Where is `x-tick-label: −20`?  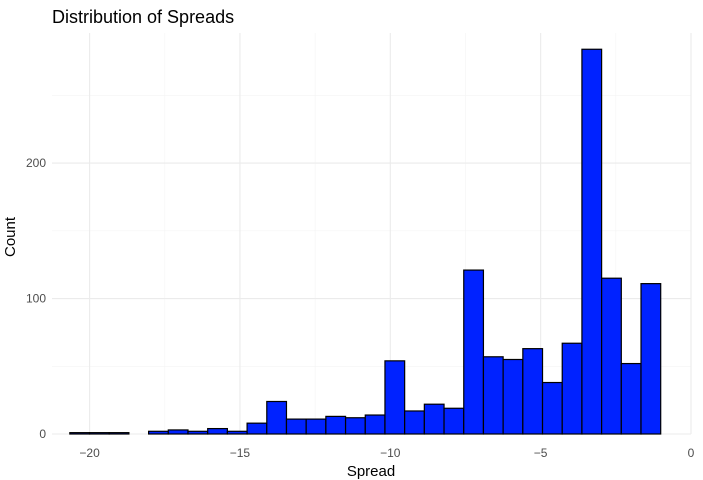
x-tick-label: −20 is located at coordinates (89, 453).